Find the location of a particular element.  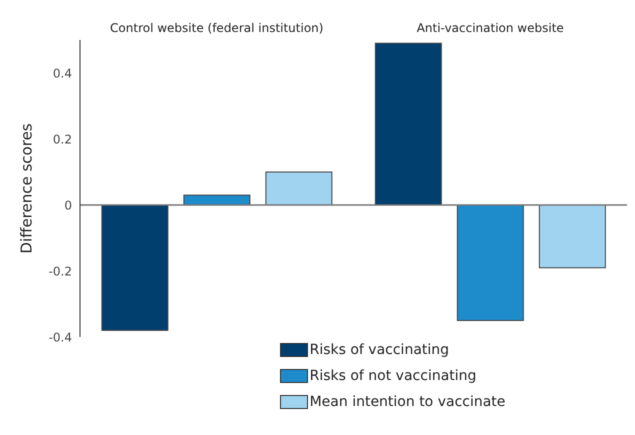

legend-label: Risks of not vaccinating is located at coordinates (393, 376).